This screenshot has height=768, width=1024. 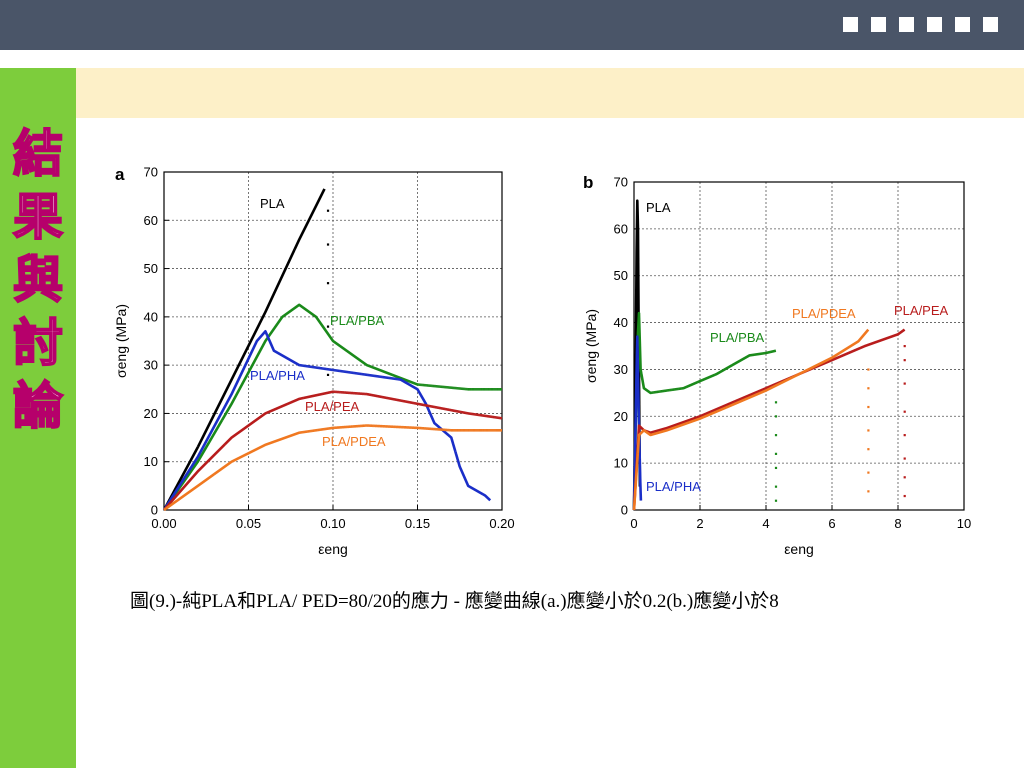 I want to click on series-line-pla-pea, so click(x=333, y=450).